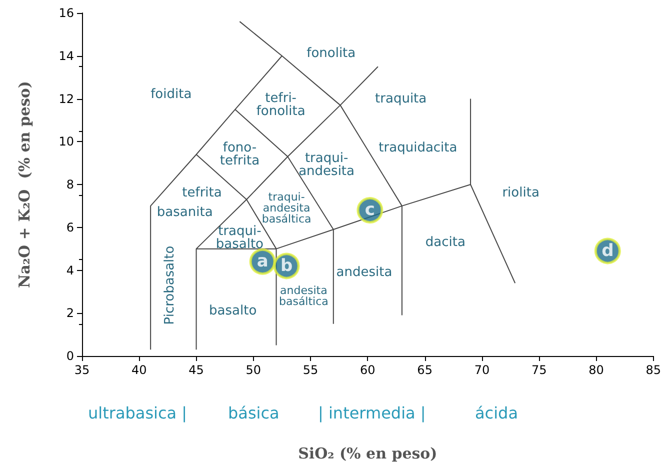 The height and width of the screenshot is (473, 664). What do you see at coordinates (66, 13) in the screenshot?
I see `y-tick-label: 16` at bounding box center [66, 13].